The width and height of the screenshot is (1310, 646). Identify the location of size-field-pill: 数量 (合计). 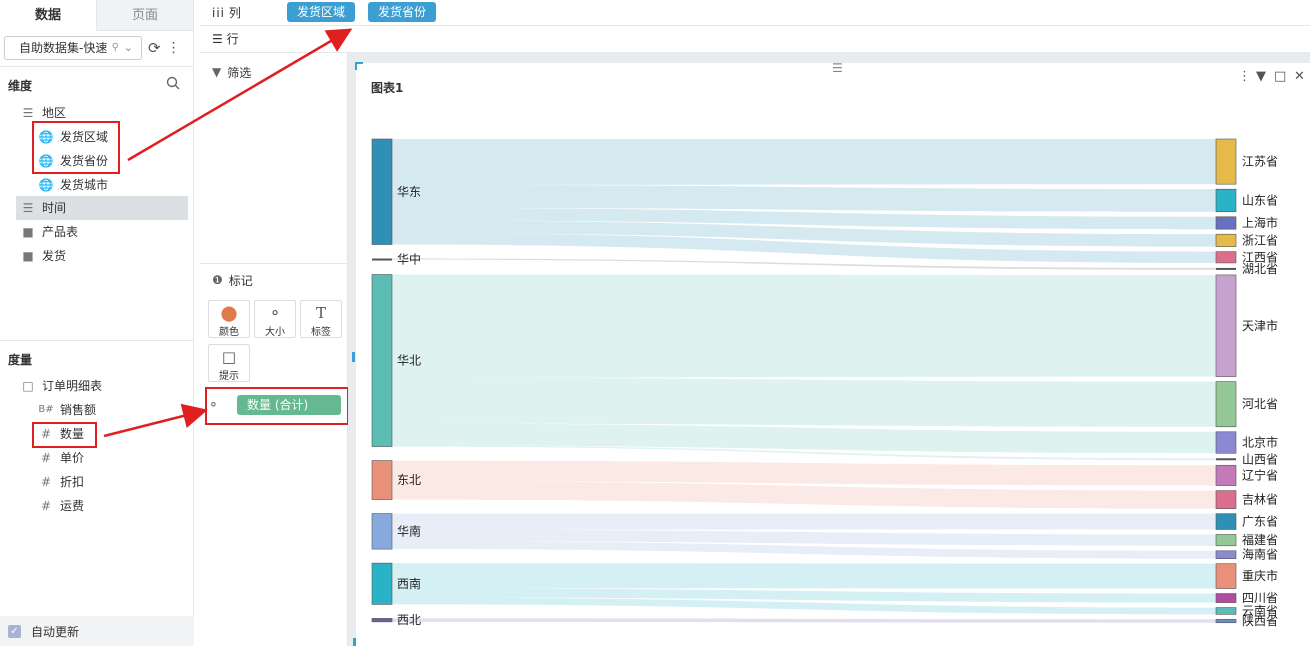
(289, 405).